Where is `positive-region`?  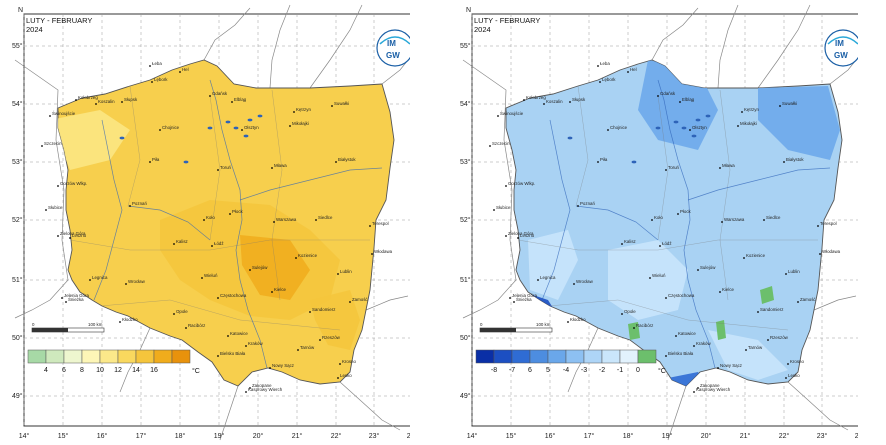
positive-region is located at coordinates (767, 295).